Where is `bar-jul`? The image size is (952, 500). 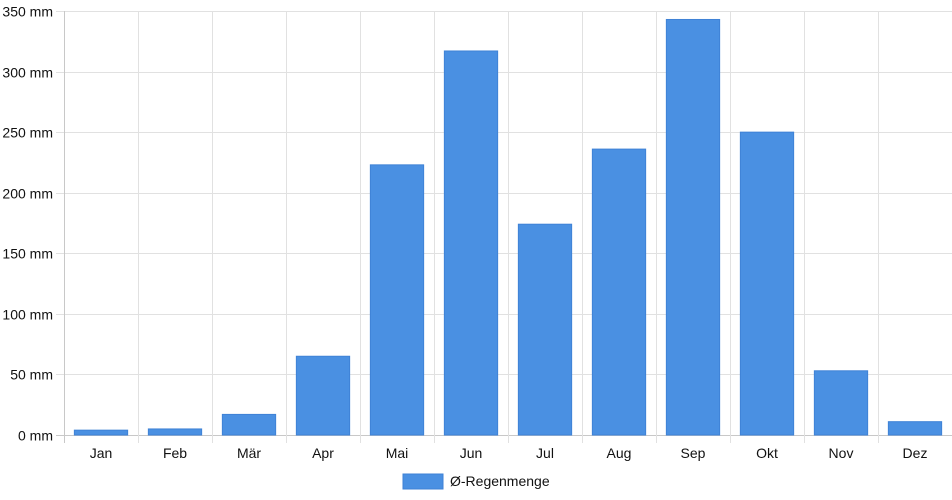
bar-jul is located at coordinates (545, 329).